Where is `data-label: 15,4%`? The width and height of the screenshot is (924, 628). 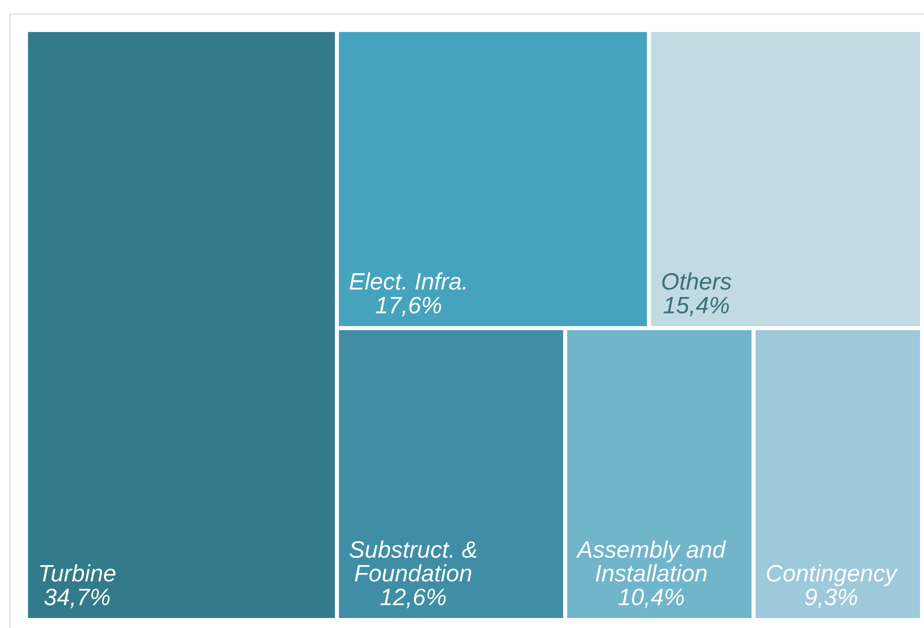 data-label: 15,4% is located at coordinates (696, 306).